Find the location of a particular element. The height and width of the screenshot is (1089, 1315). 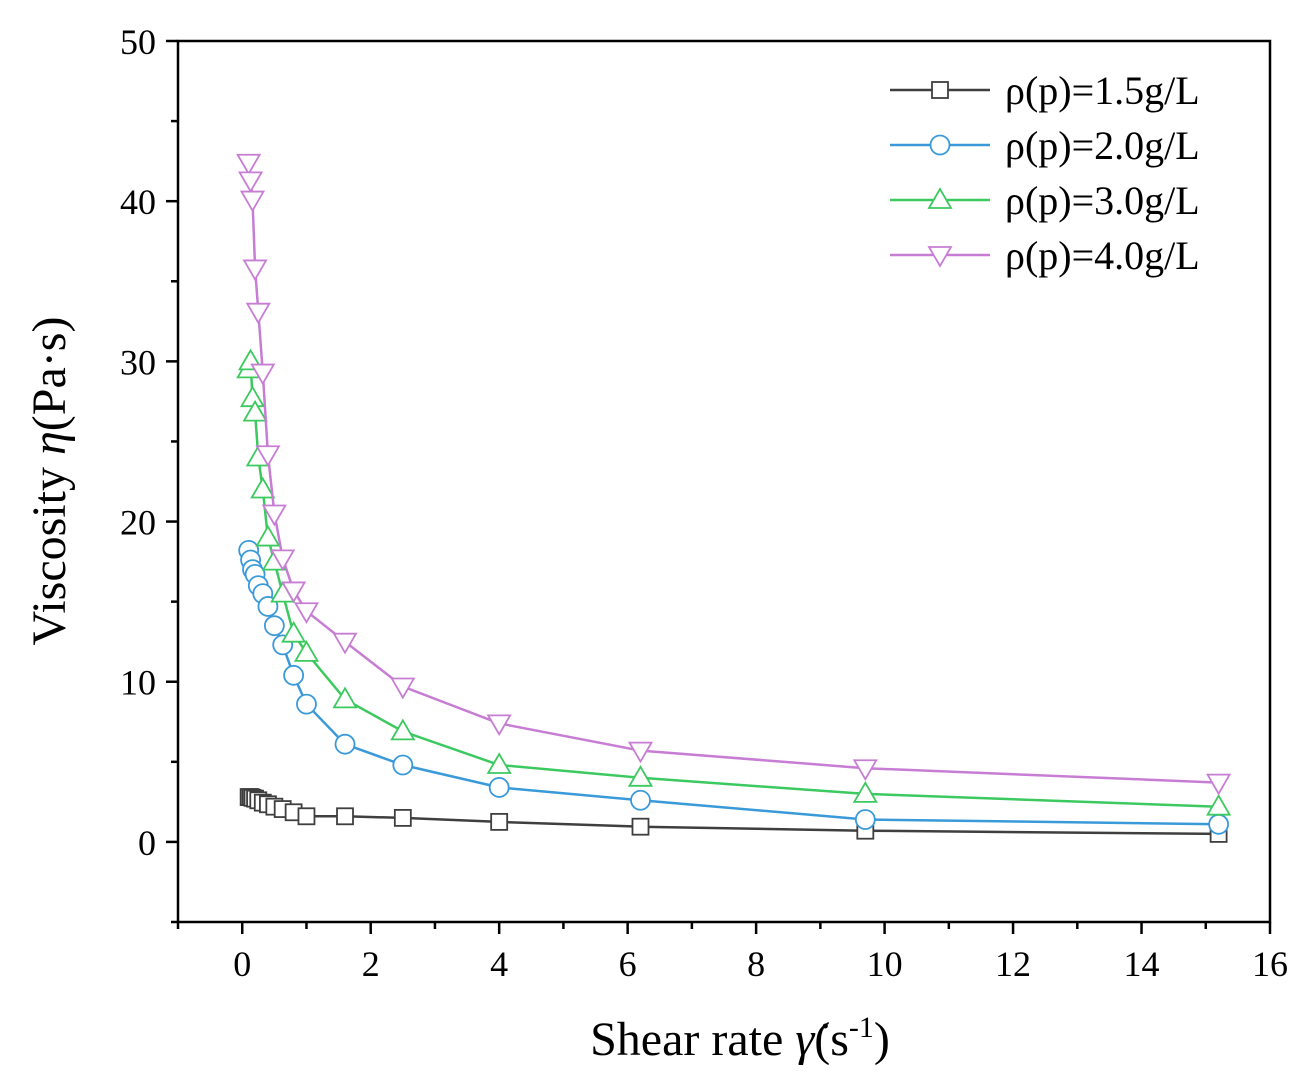

x-tick-label: 8 is located at coordinates (756, 964).